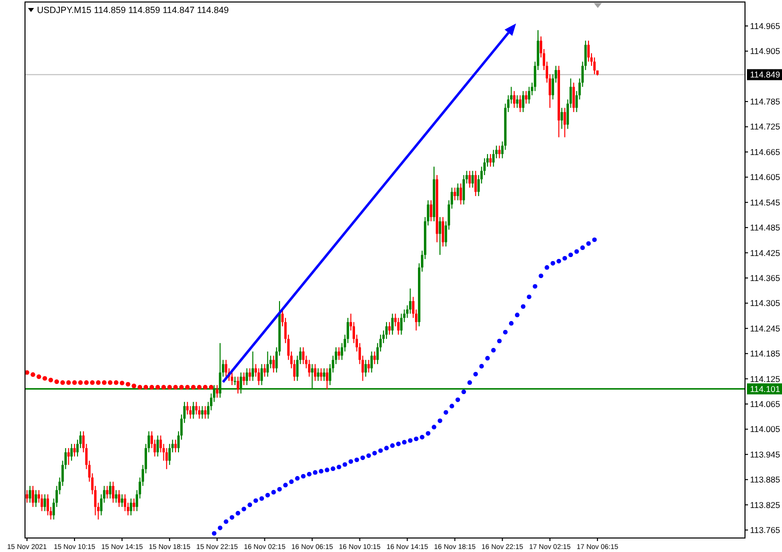 Image resolution: width=782 pixels, height=552 pixels. Describe the element at coordinates (765, 75) in the screenshot. I see `ref-line-label: 114.849` at that location.